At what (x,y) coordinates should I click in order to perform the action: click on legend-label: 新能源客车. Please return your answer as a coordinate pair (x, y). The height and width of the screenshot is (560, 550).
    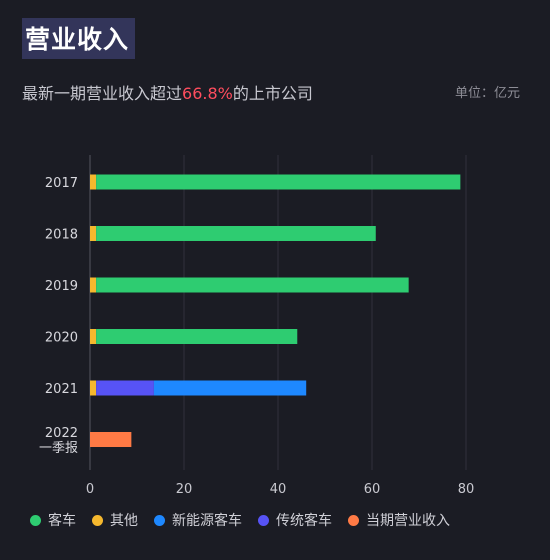
    Looking at the image, I should click on (207, 521).